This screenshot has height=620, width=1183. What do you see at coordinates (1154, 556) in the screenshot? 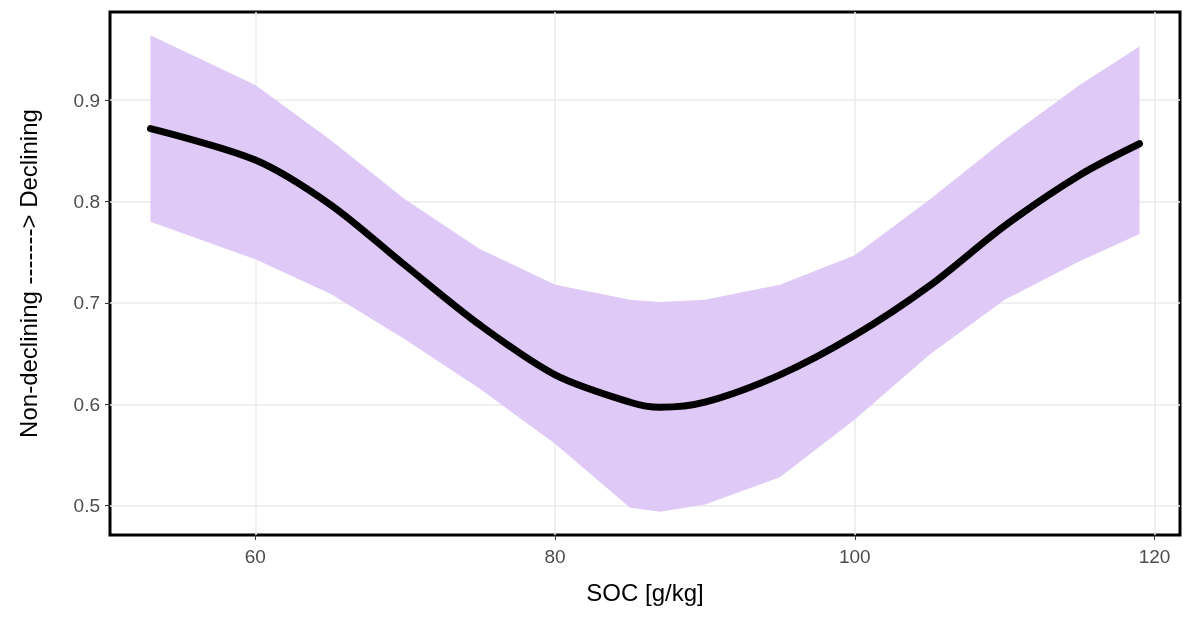
I see `x-tick-label: 120` at bounding box center [1154, 556].